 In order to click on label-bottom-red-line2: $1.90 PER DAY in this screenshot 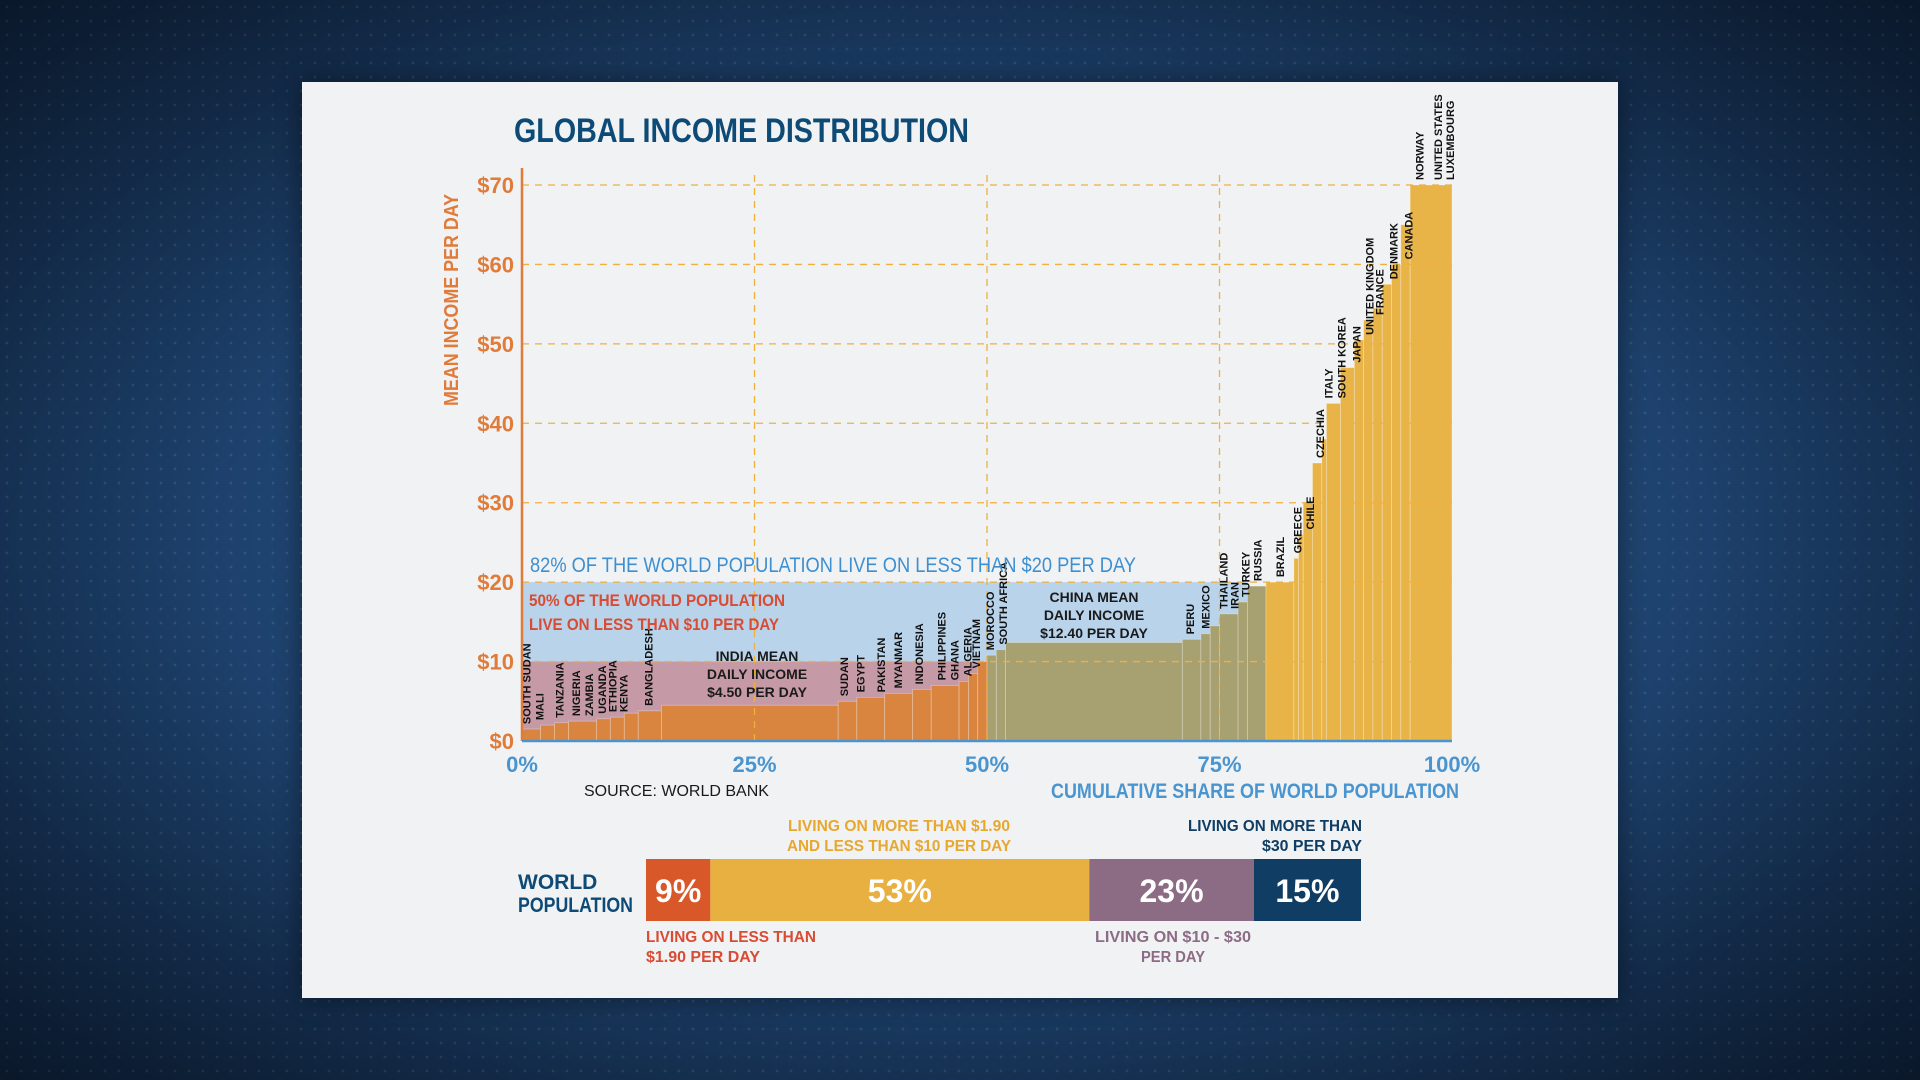, I will do `click(703, 957)`.